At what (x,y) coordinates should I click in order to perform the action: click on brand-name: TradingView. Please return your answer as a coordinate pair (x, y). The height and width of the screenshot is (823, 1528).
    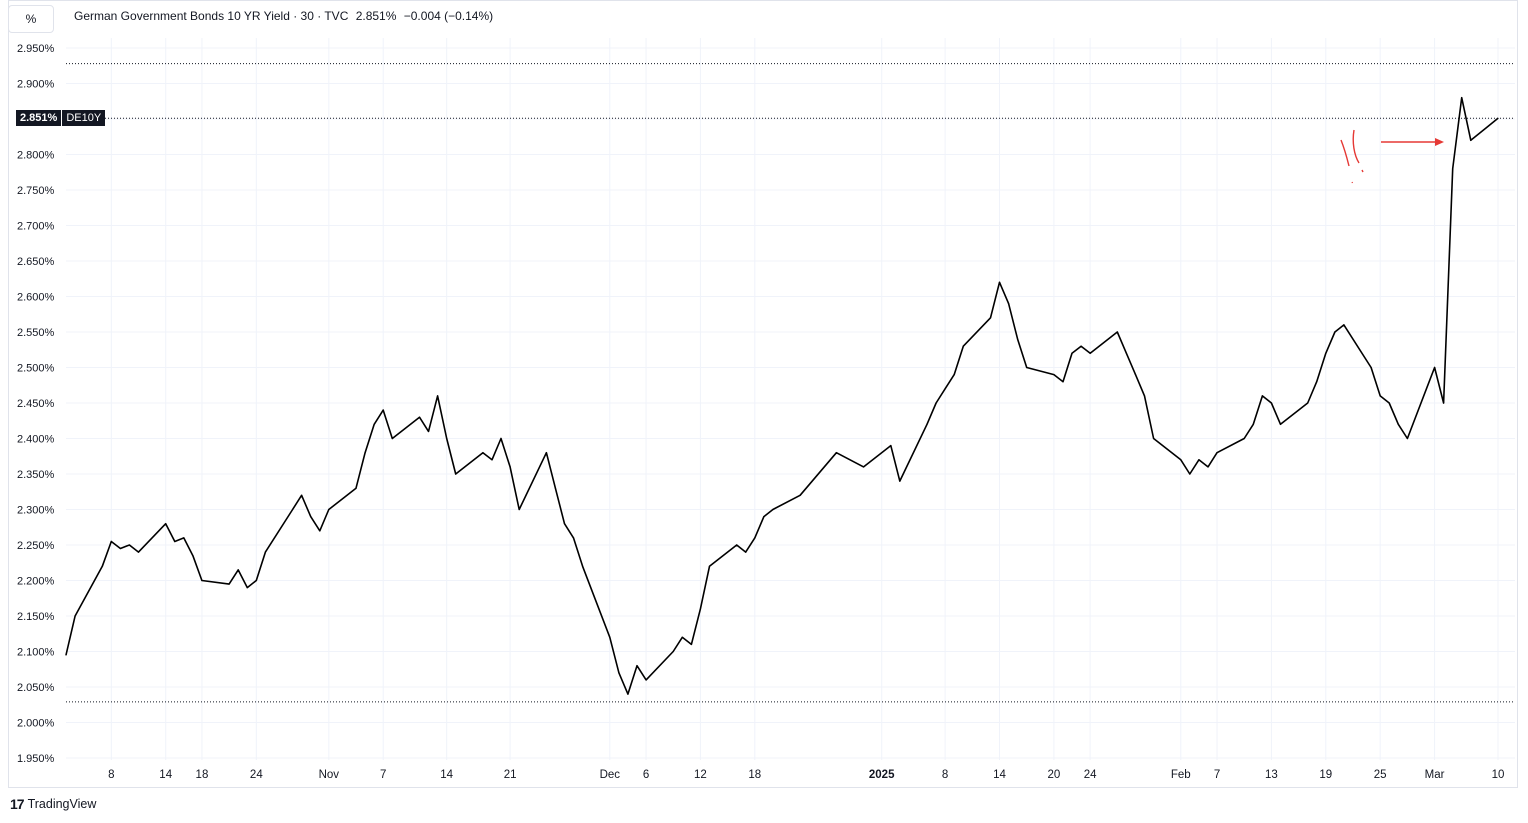
    Looking at the image, I should click on (62, 804).